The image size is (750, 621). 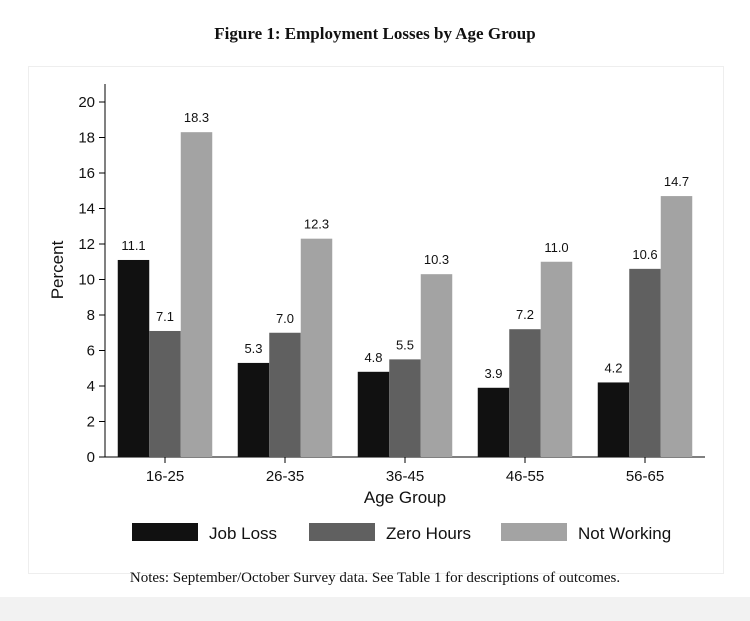 I want to click on x-tick-label: 26-35, so click(x=285, y=476).